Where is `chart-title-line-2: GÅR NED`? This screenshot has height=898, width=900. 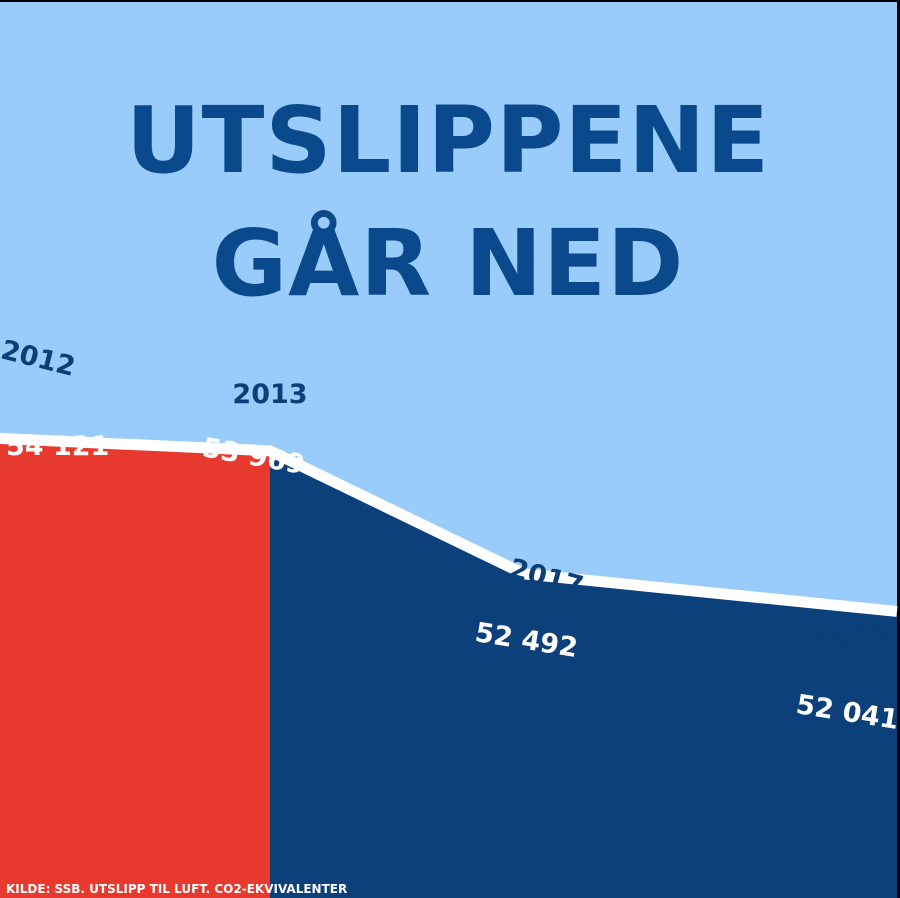
chart-title-line-2: GÅR NED is located at coordinates (448, 263).